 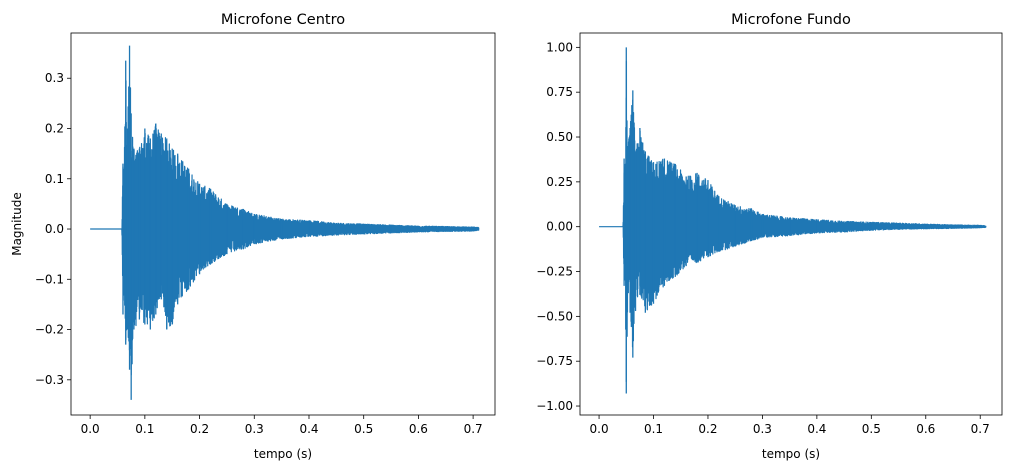 I want to click on chart-right-xlabel: tempo (s), so click(x=791, y=454).